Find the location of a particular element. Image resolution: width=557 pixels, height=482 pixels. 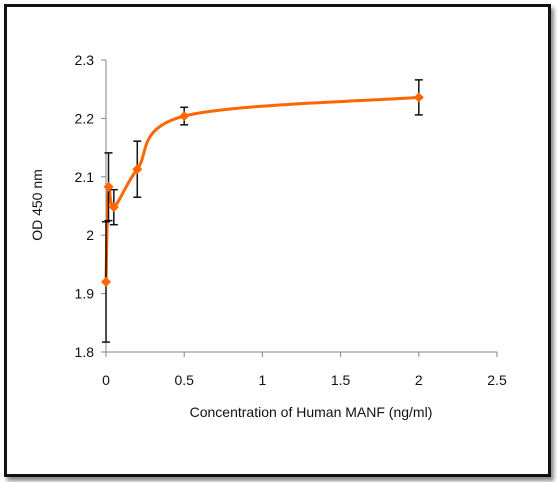

y-axis-label: OD 450 nm is located at coordinates (37, 205).